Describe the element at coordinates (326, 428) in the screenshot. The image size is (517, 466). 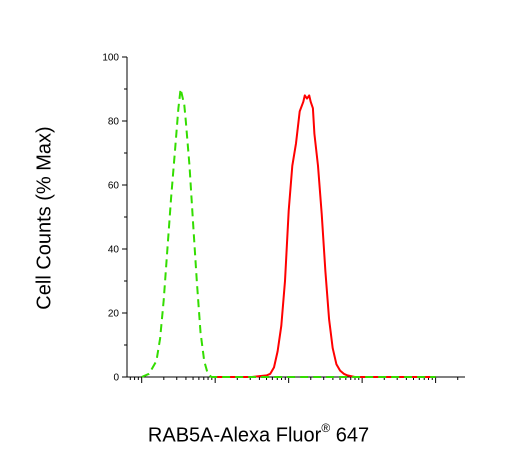
I see `x-axis-label-superscript: ®` at that location.